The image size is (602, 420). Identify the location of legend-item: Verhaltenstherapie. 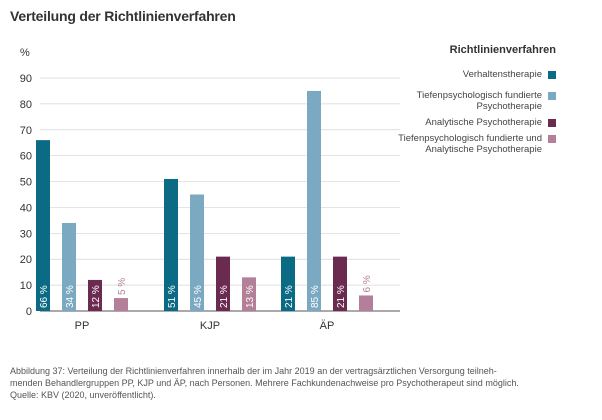
(468, 74).